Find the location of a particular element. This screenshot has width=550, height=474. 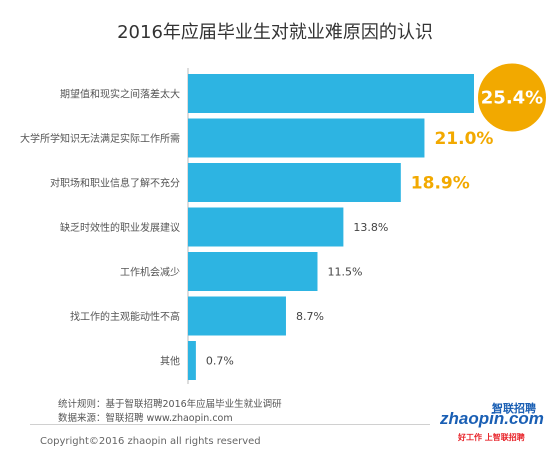

category-label: 找工作的主观能动性不高 is located at coordinates (125, 316).